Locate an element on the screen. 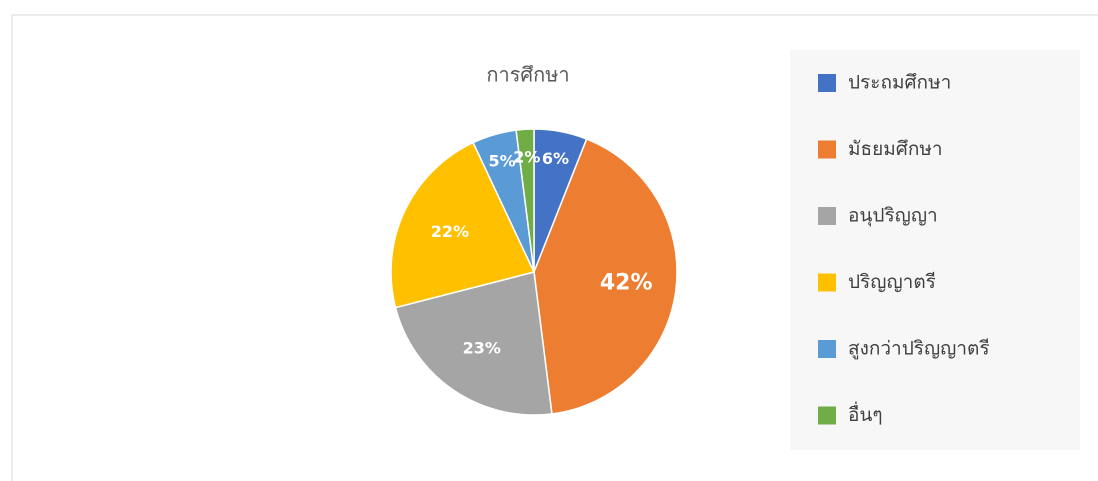 The image size is (1098, 481). data-label: 2% is located at coordinates (526, 156).